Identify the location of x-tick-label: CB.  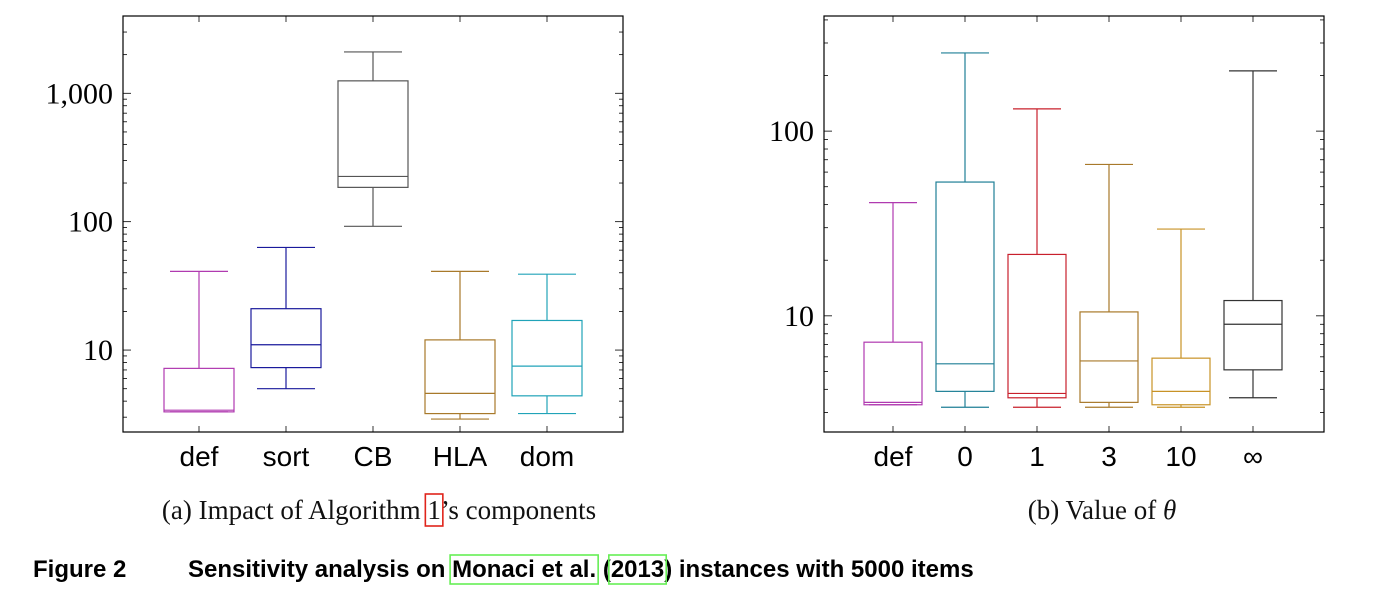
(373, 456).